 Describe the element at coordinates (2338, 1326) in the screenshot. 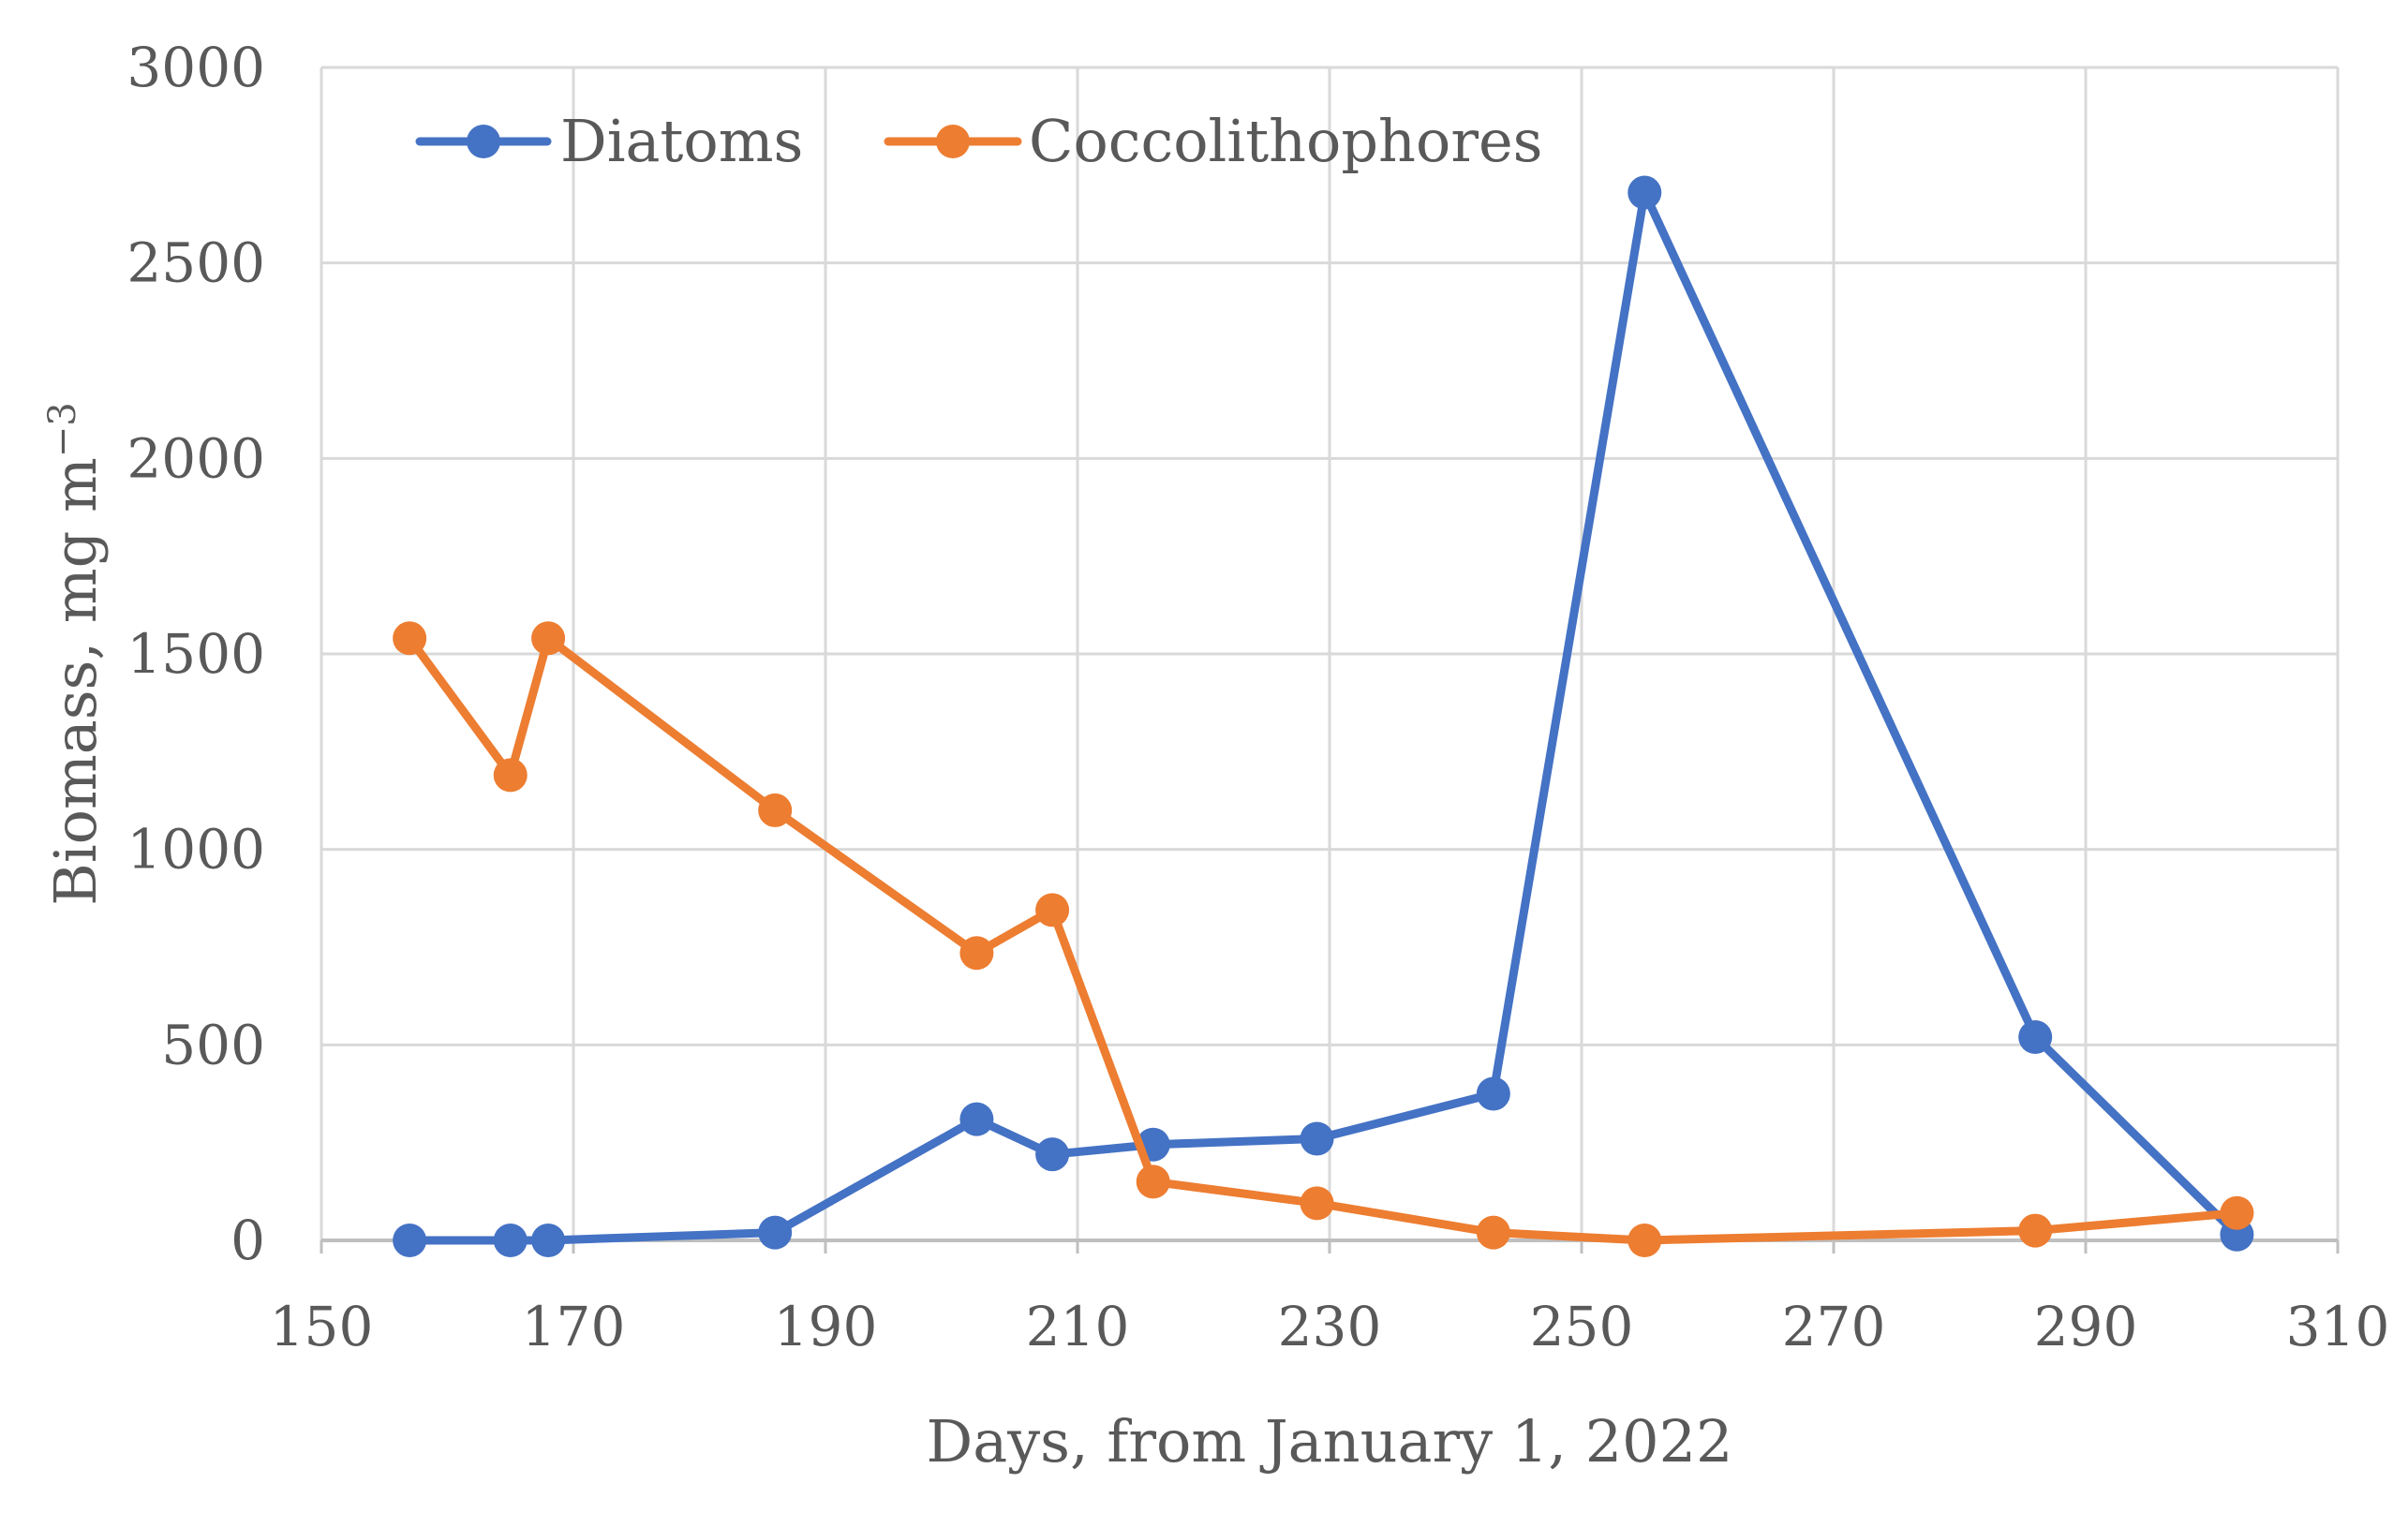

I see `x-tick-label: 310` at that location.